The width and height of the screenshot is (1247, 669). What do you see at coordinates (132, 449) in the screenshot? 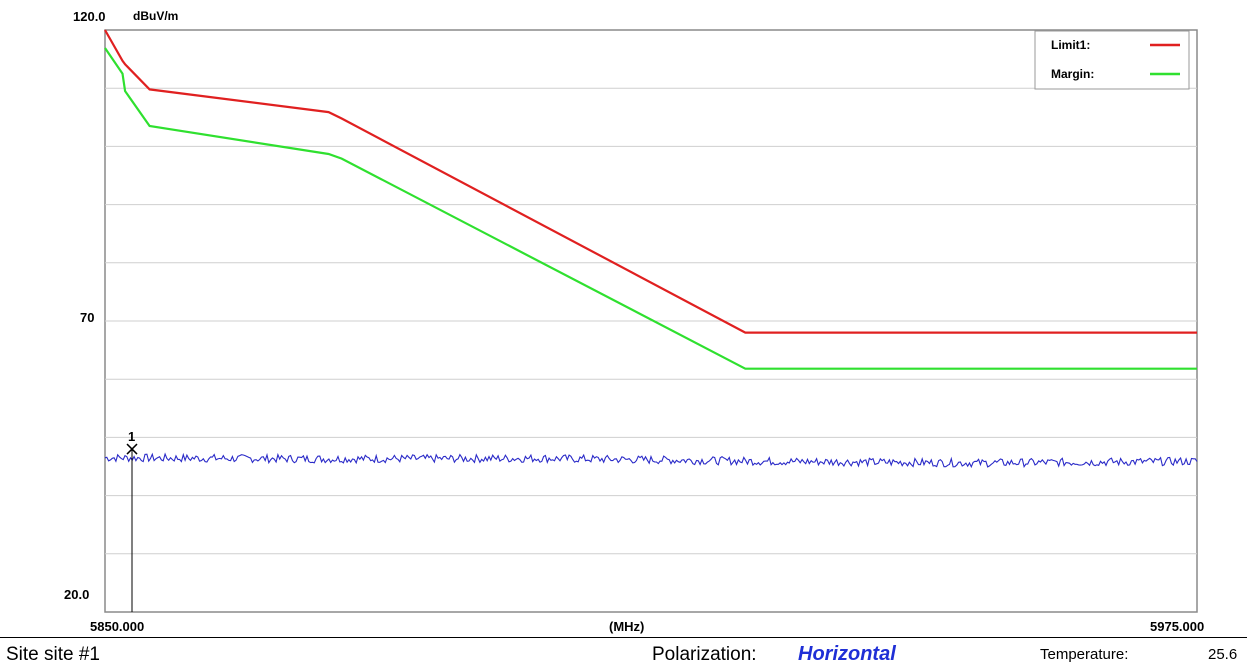
I see `marker-1-cross-b` at bounding box center [132, 449].